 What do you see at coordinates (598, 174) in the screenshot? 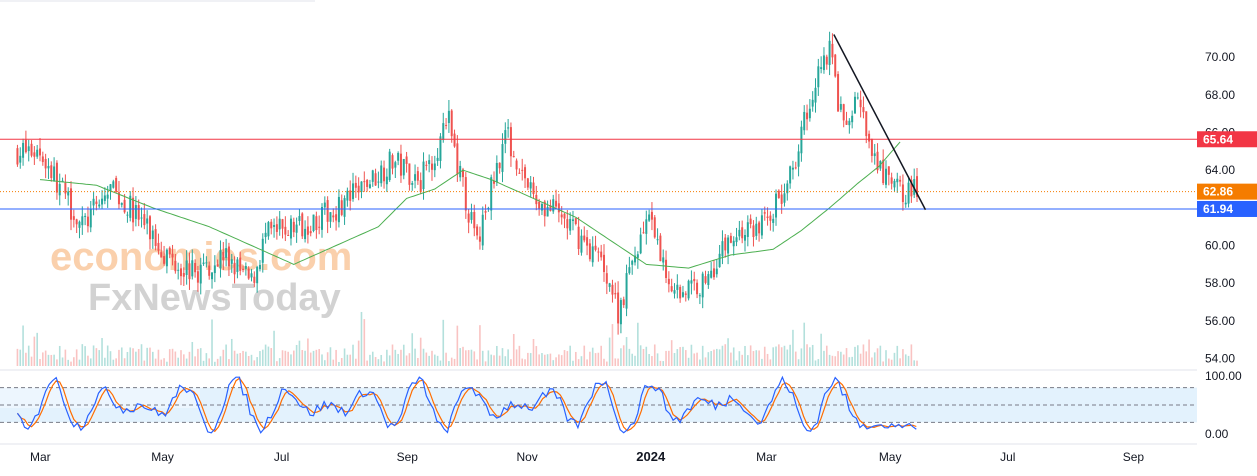
I see `horizontal-levels` at bounding box center [598, 174].